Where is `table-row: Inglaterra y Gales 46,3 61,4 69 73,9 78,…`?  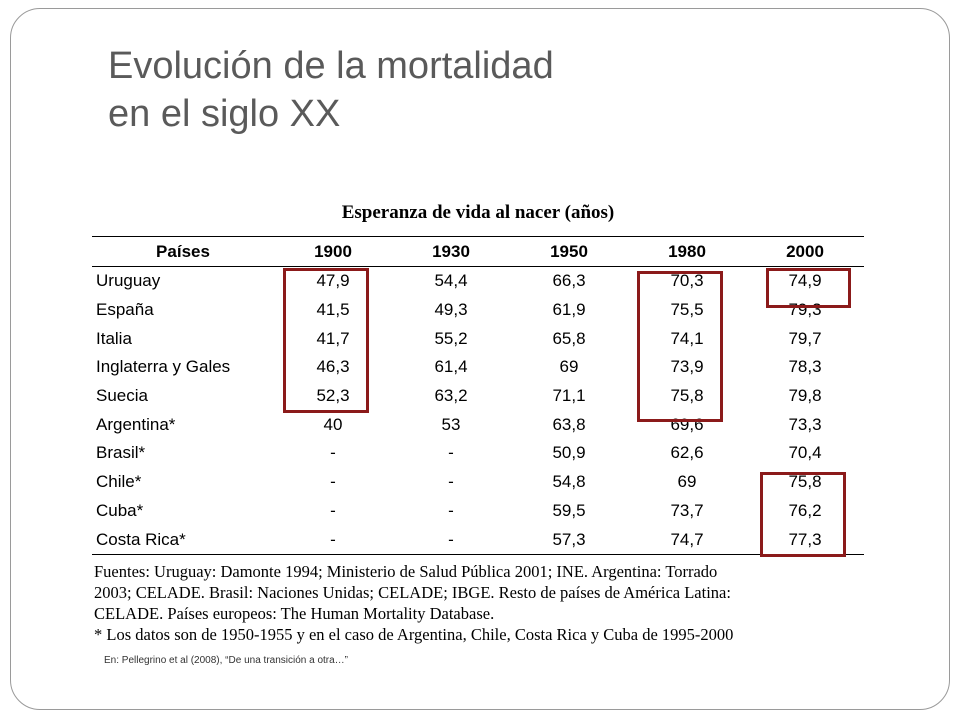
table-row: Inglaterra y Gales 46,3 61,4 69 73,9 78,… is located at coordinates (478, 367).